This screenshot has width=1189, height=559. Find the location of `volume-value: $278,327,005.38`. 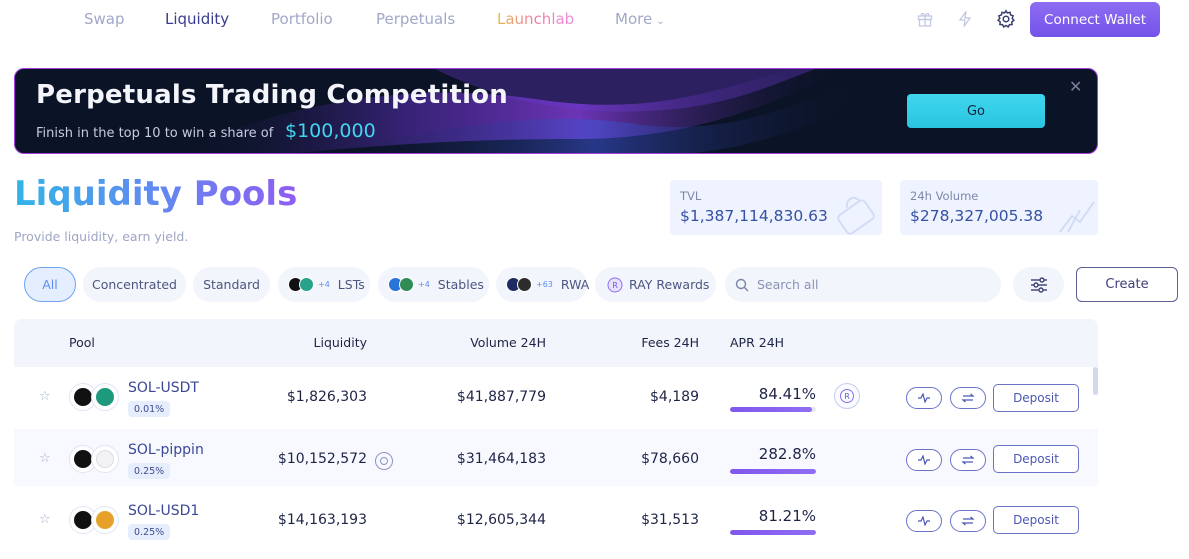

volume-value: $278,327,005.38 is located at coordinates (977, 216).